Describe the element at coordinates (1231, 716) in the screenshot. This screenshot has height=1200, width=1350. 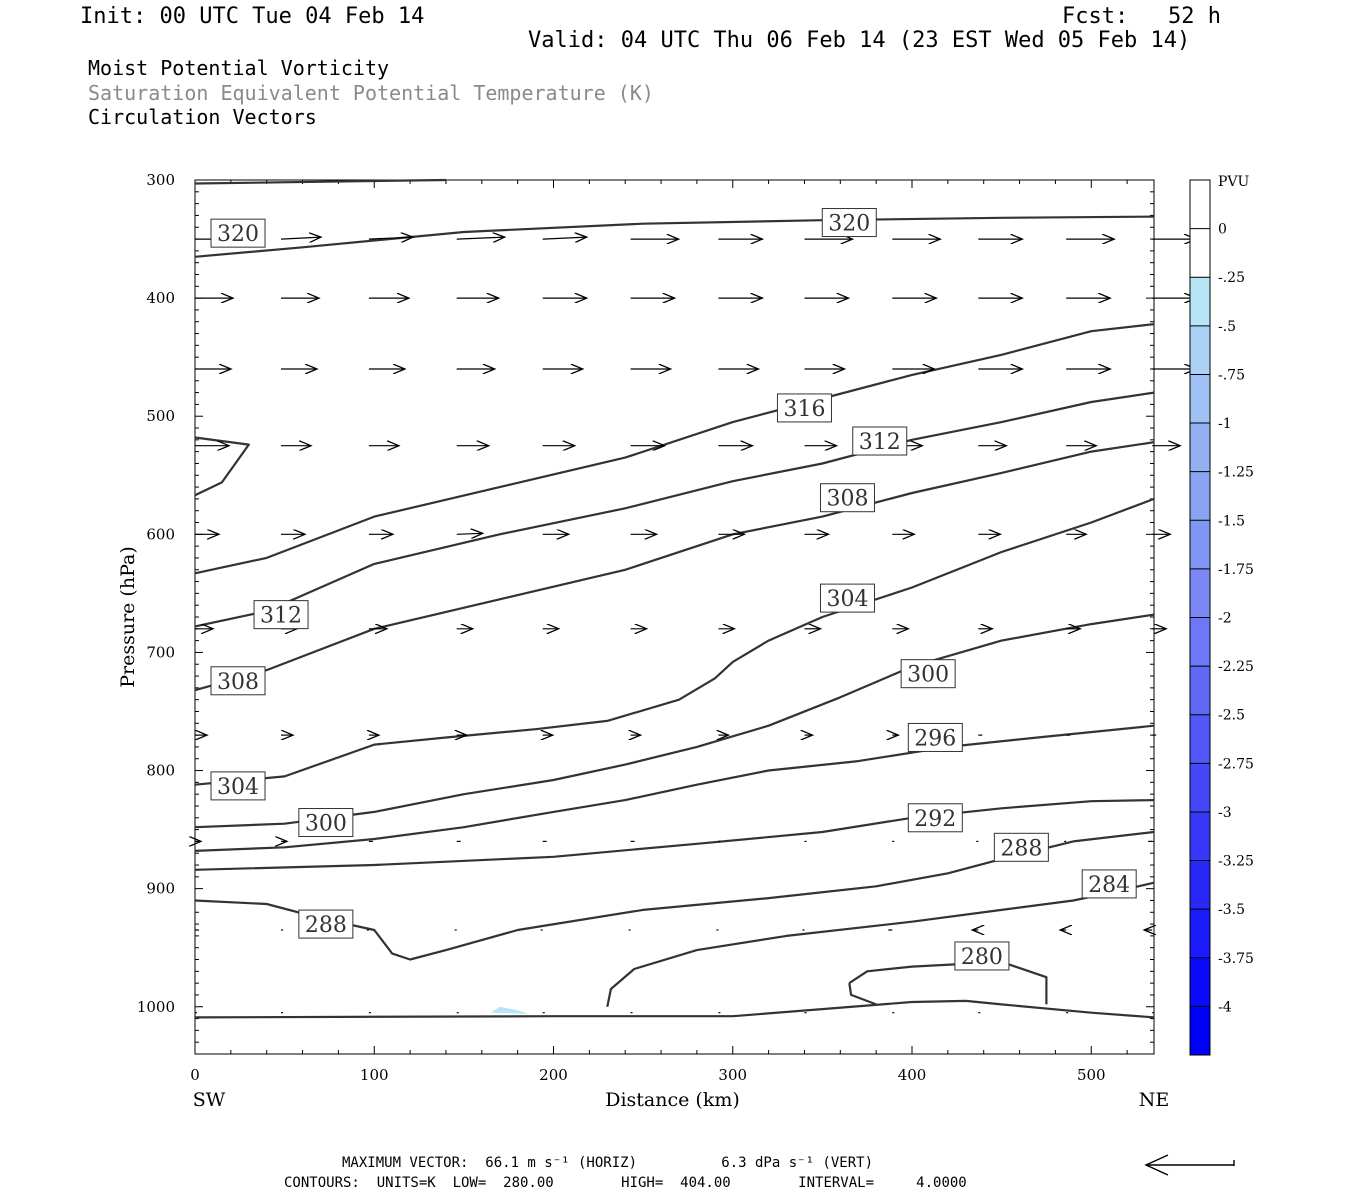
I see `colorbar-level-label: -2.5` at that location.